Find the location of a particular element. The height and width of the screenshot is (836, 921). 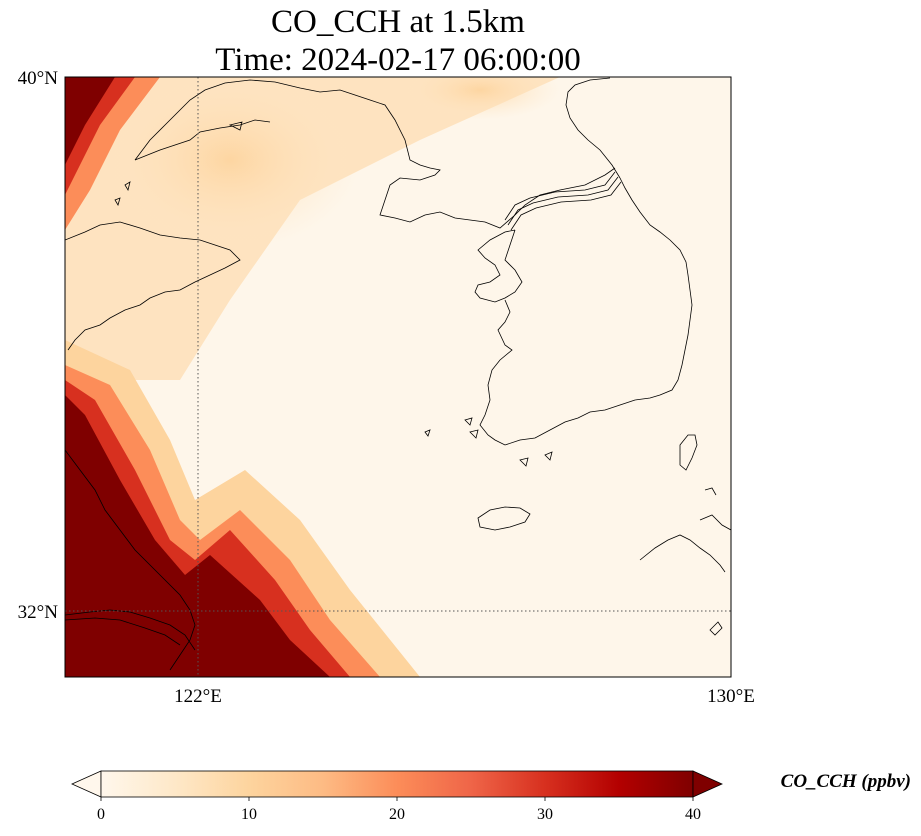

field-plume-northwest-core is located at coordinates (230, 163).